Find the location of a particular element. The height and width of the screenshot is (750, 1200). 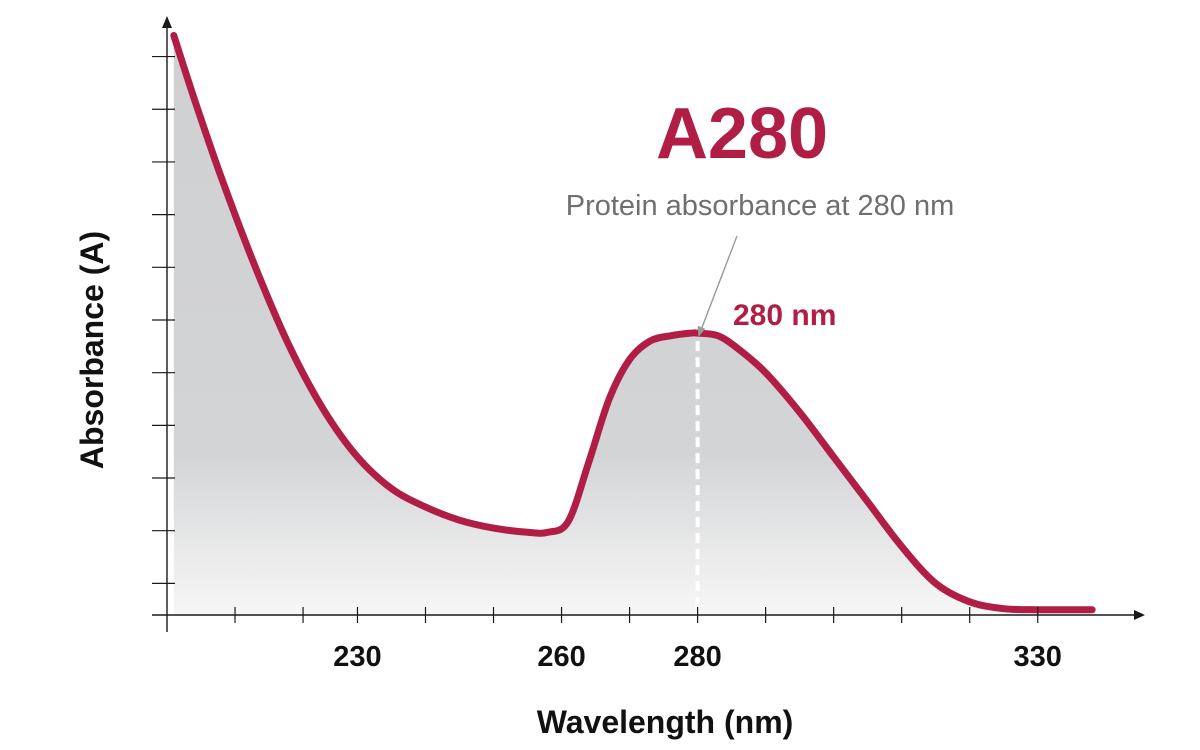

x-tick-label: 330 is located at coordinates (1038, 657).